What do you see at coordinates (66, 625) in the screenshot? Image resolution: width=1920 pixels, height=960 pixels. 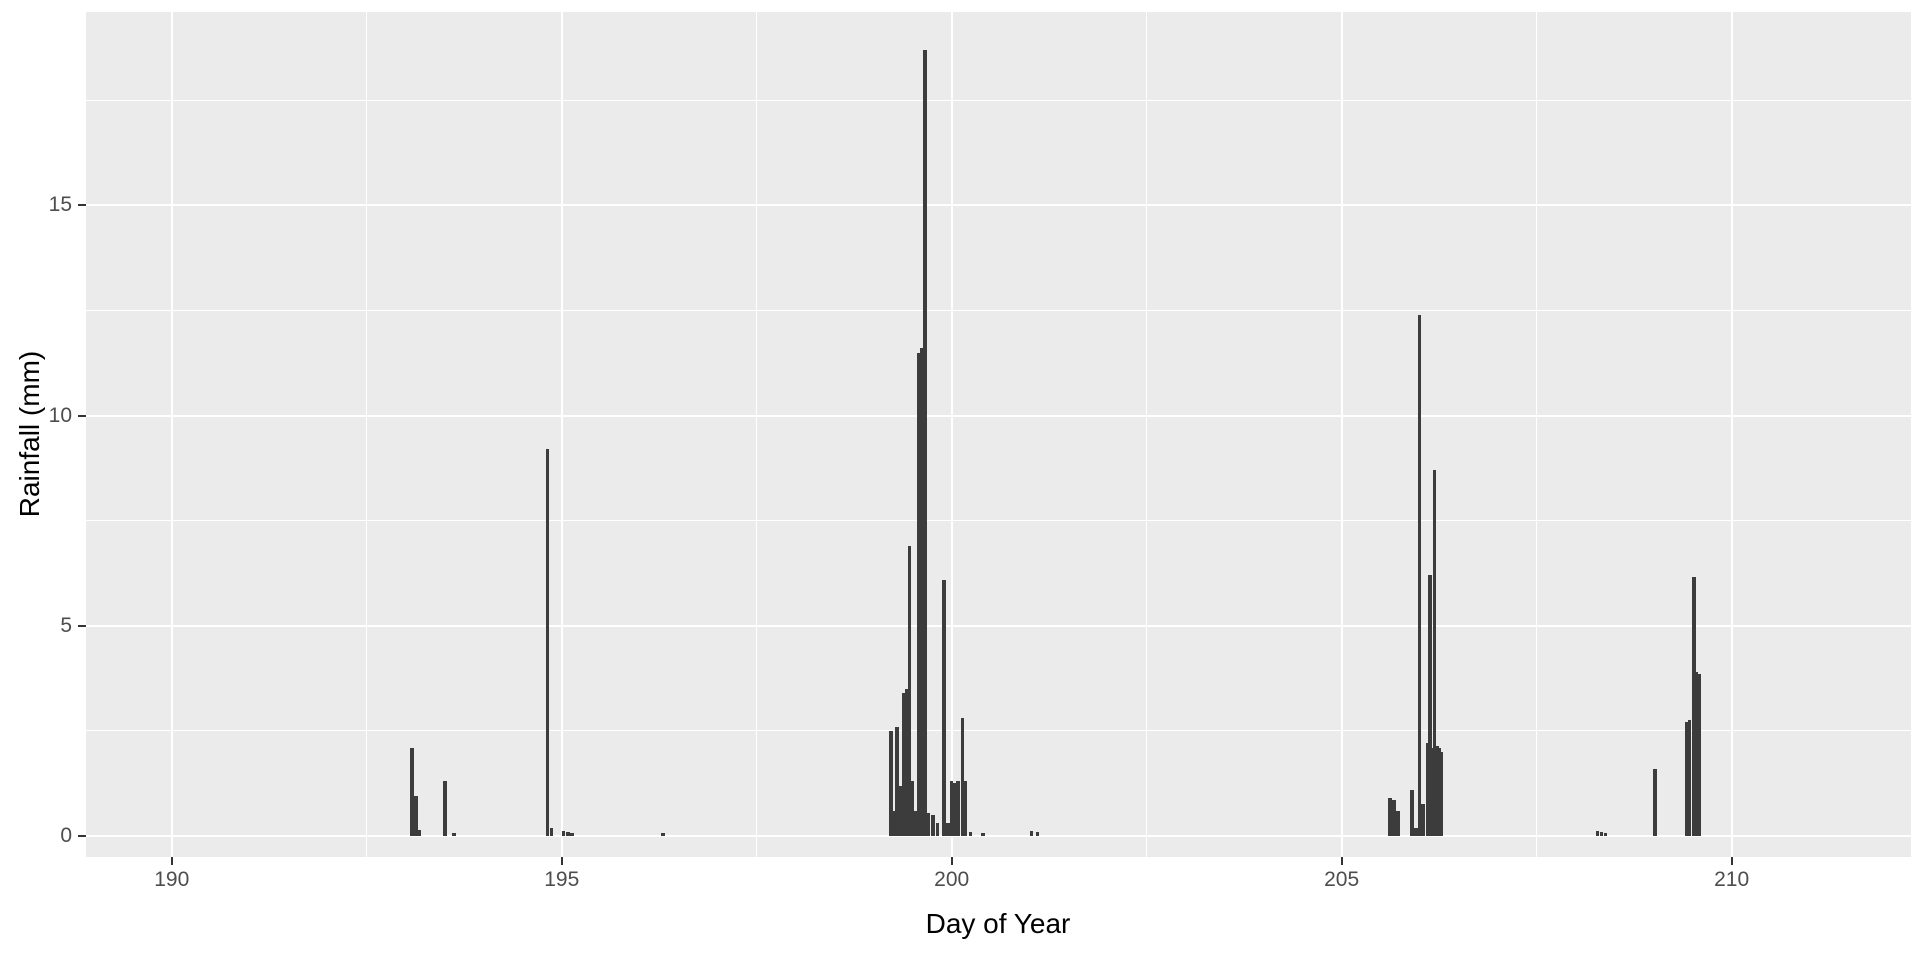 I see `y-tick-label: 5` at bounding box center [66, 625].